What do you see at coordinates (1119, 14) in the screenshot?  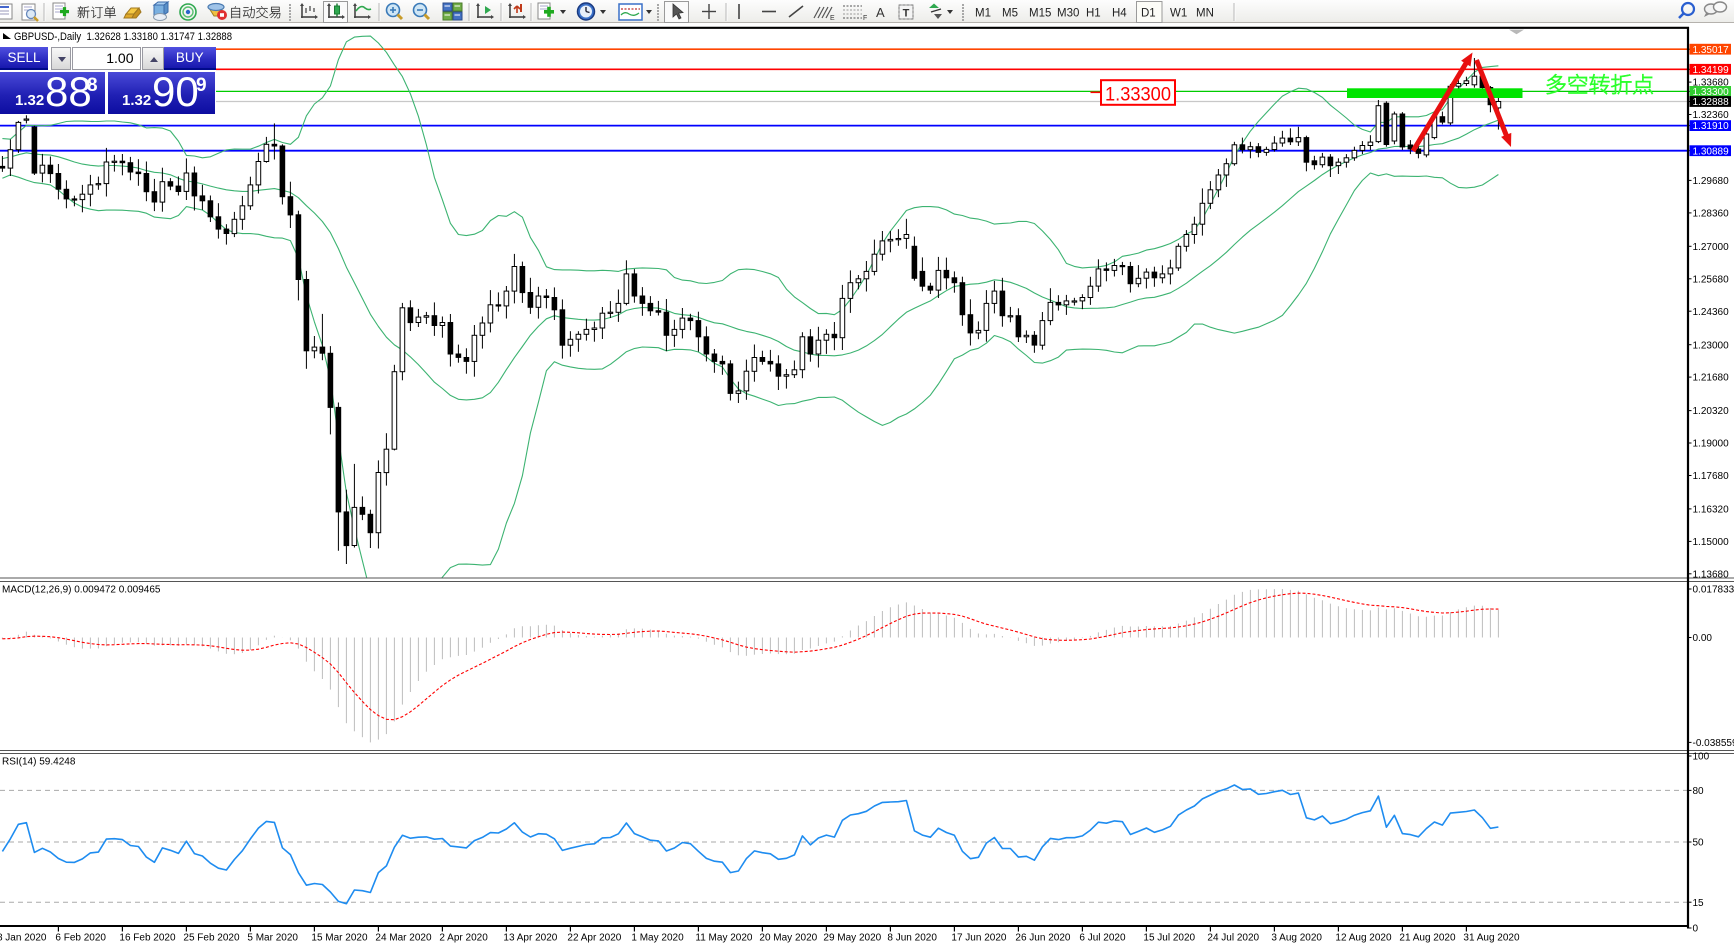 I see `svg-text: H4` at bounding box center [1119, 14].